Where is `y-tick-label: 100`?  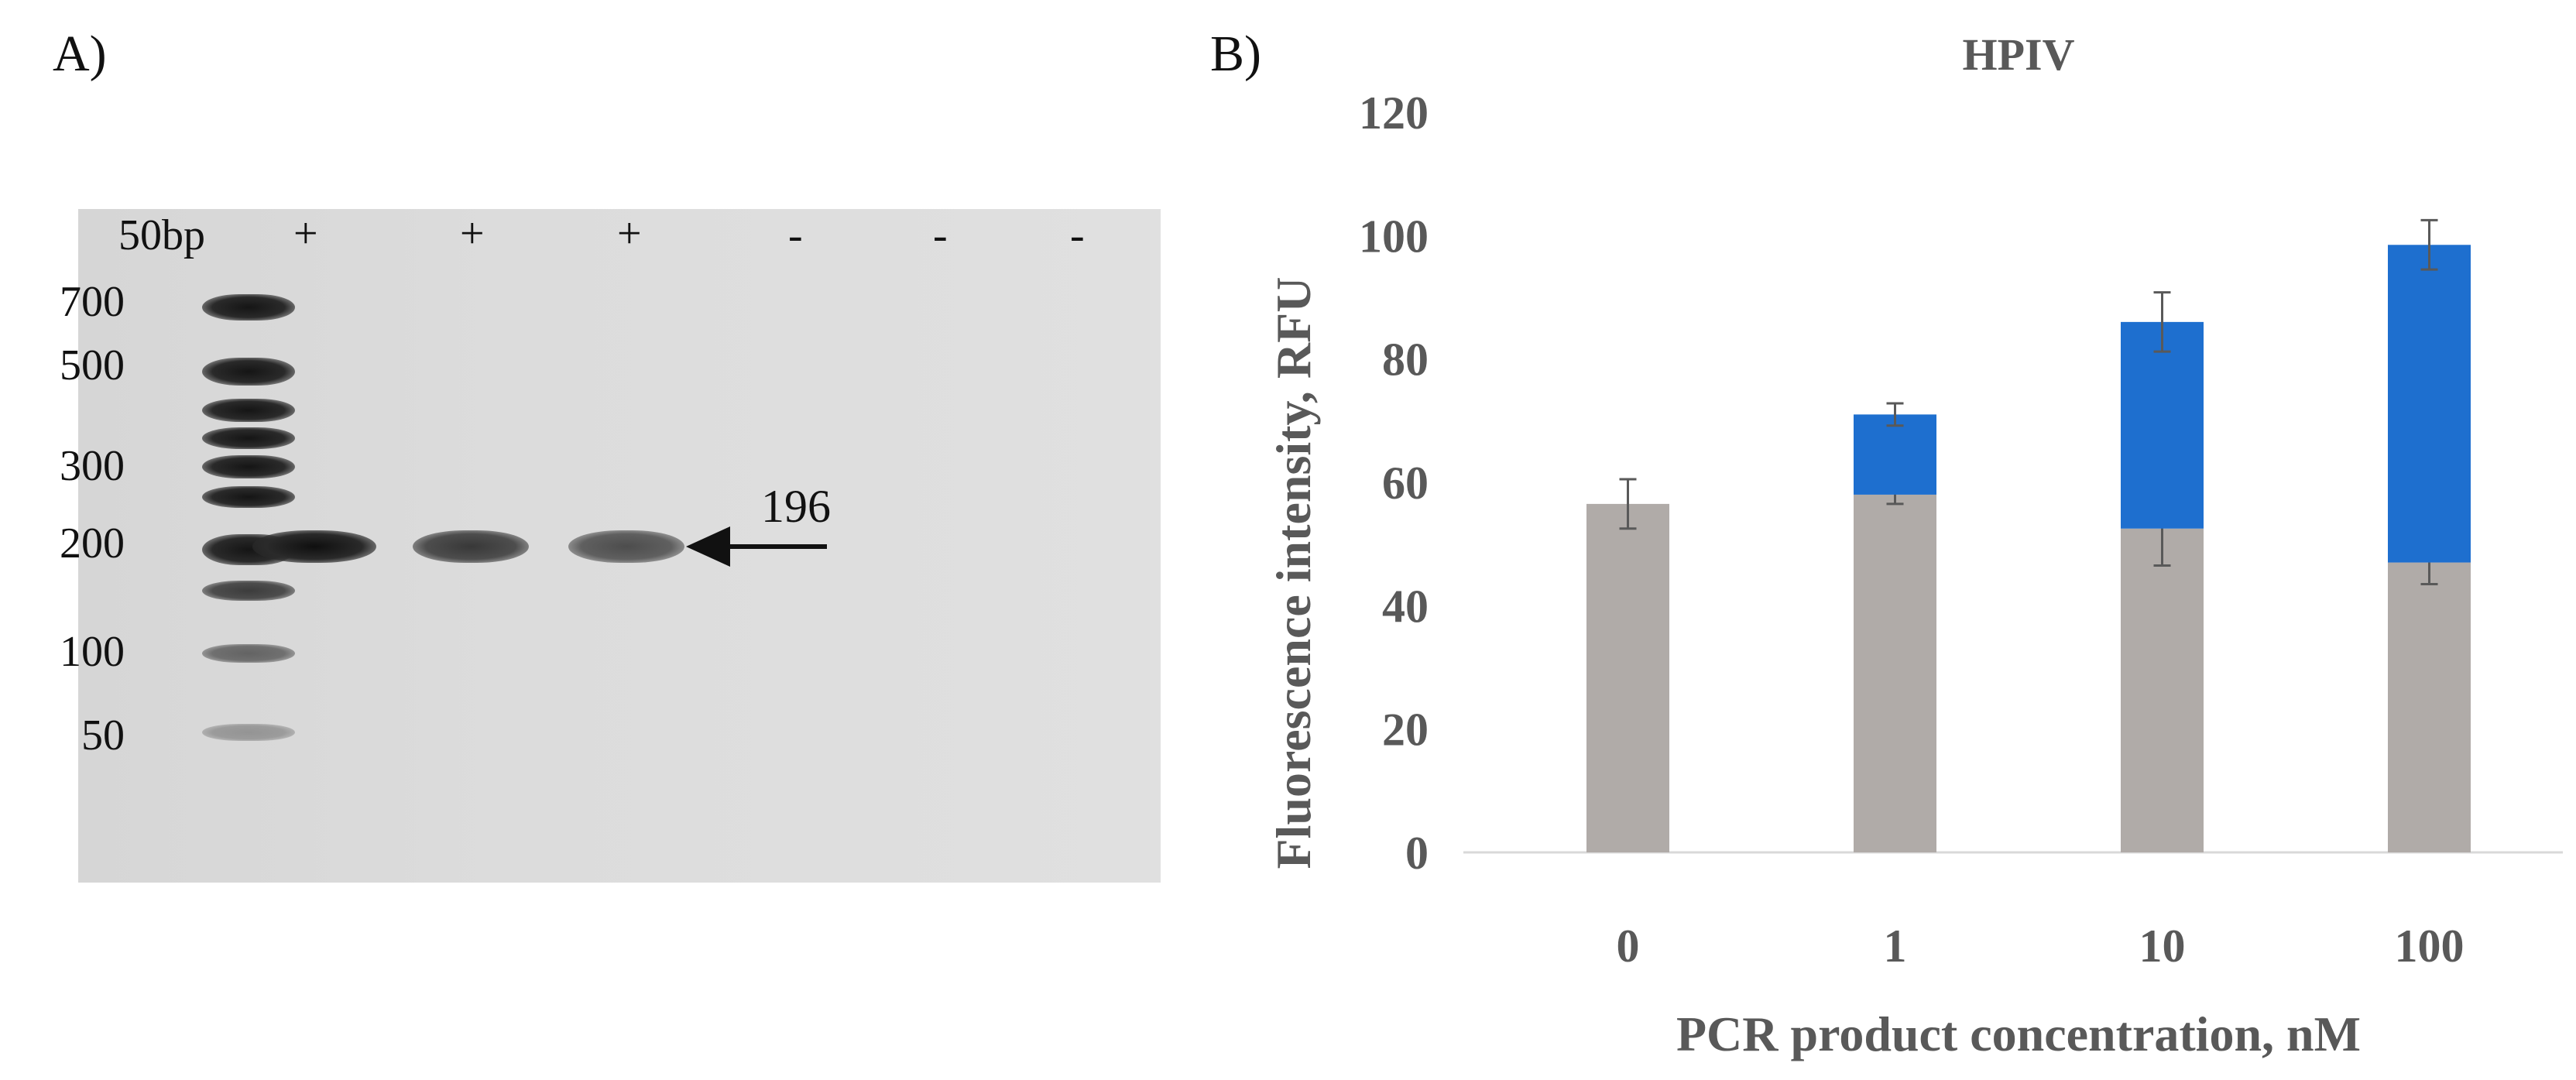 y-tick-label: 100 is located at coordinates (1394, 236).